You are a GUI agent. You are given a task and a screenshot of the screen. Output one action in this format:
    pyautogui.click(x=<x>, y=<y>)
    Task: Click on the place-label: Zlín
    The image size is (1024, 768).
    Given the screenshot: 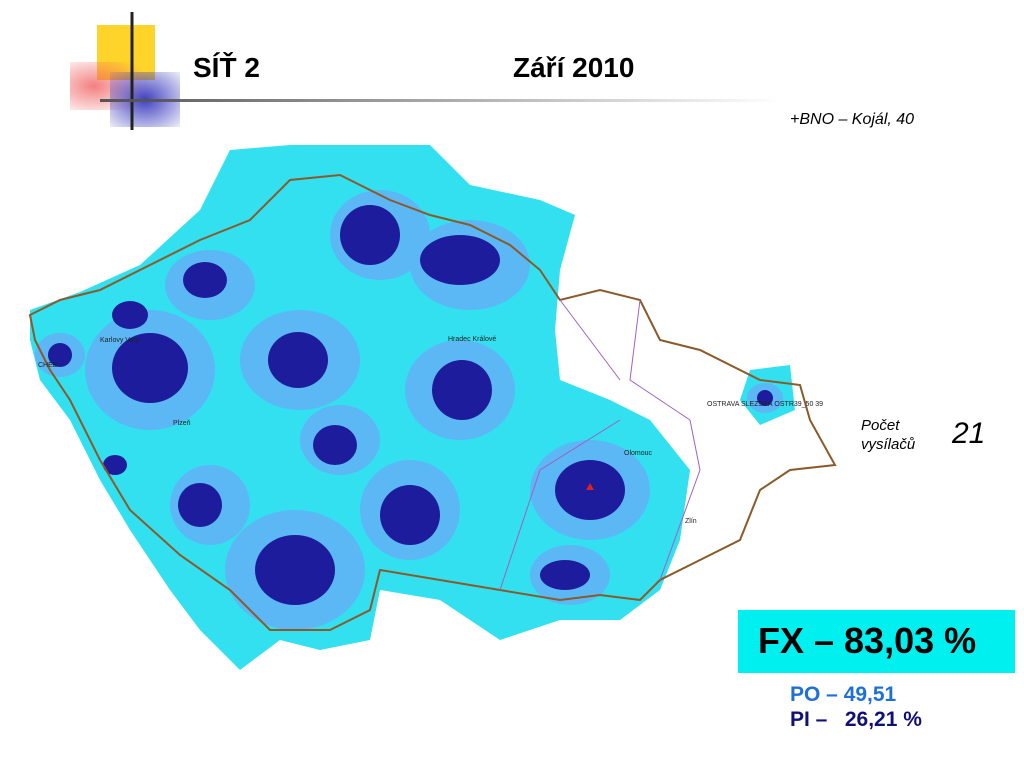 What is the action you would take?
    pyautogui.click(x=691, y=521)
    